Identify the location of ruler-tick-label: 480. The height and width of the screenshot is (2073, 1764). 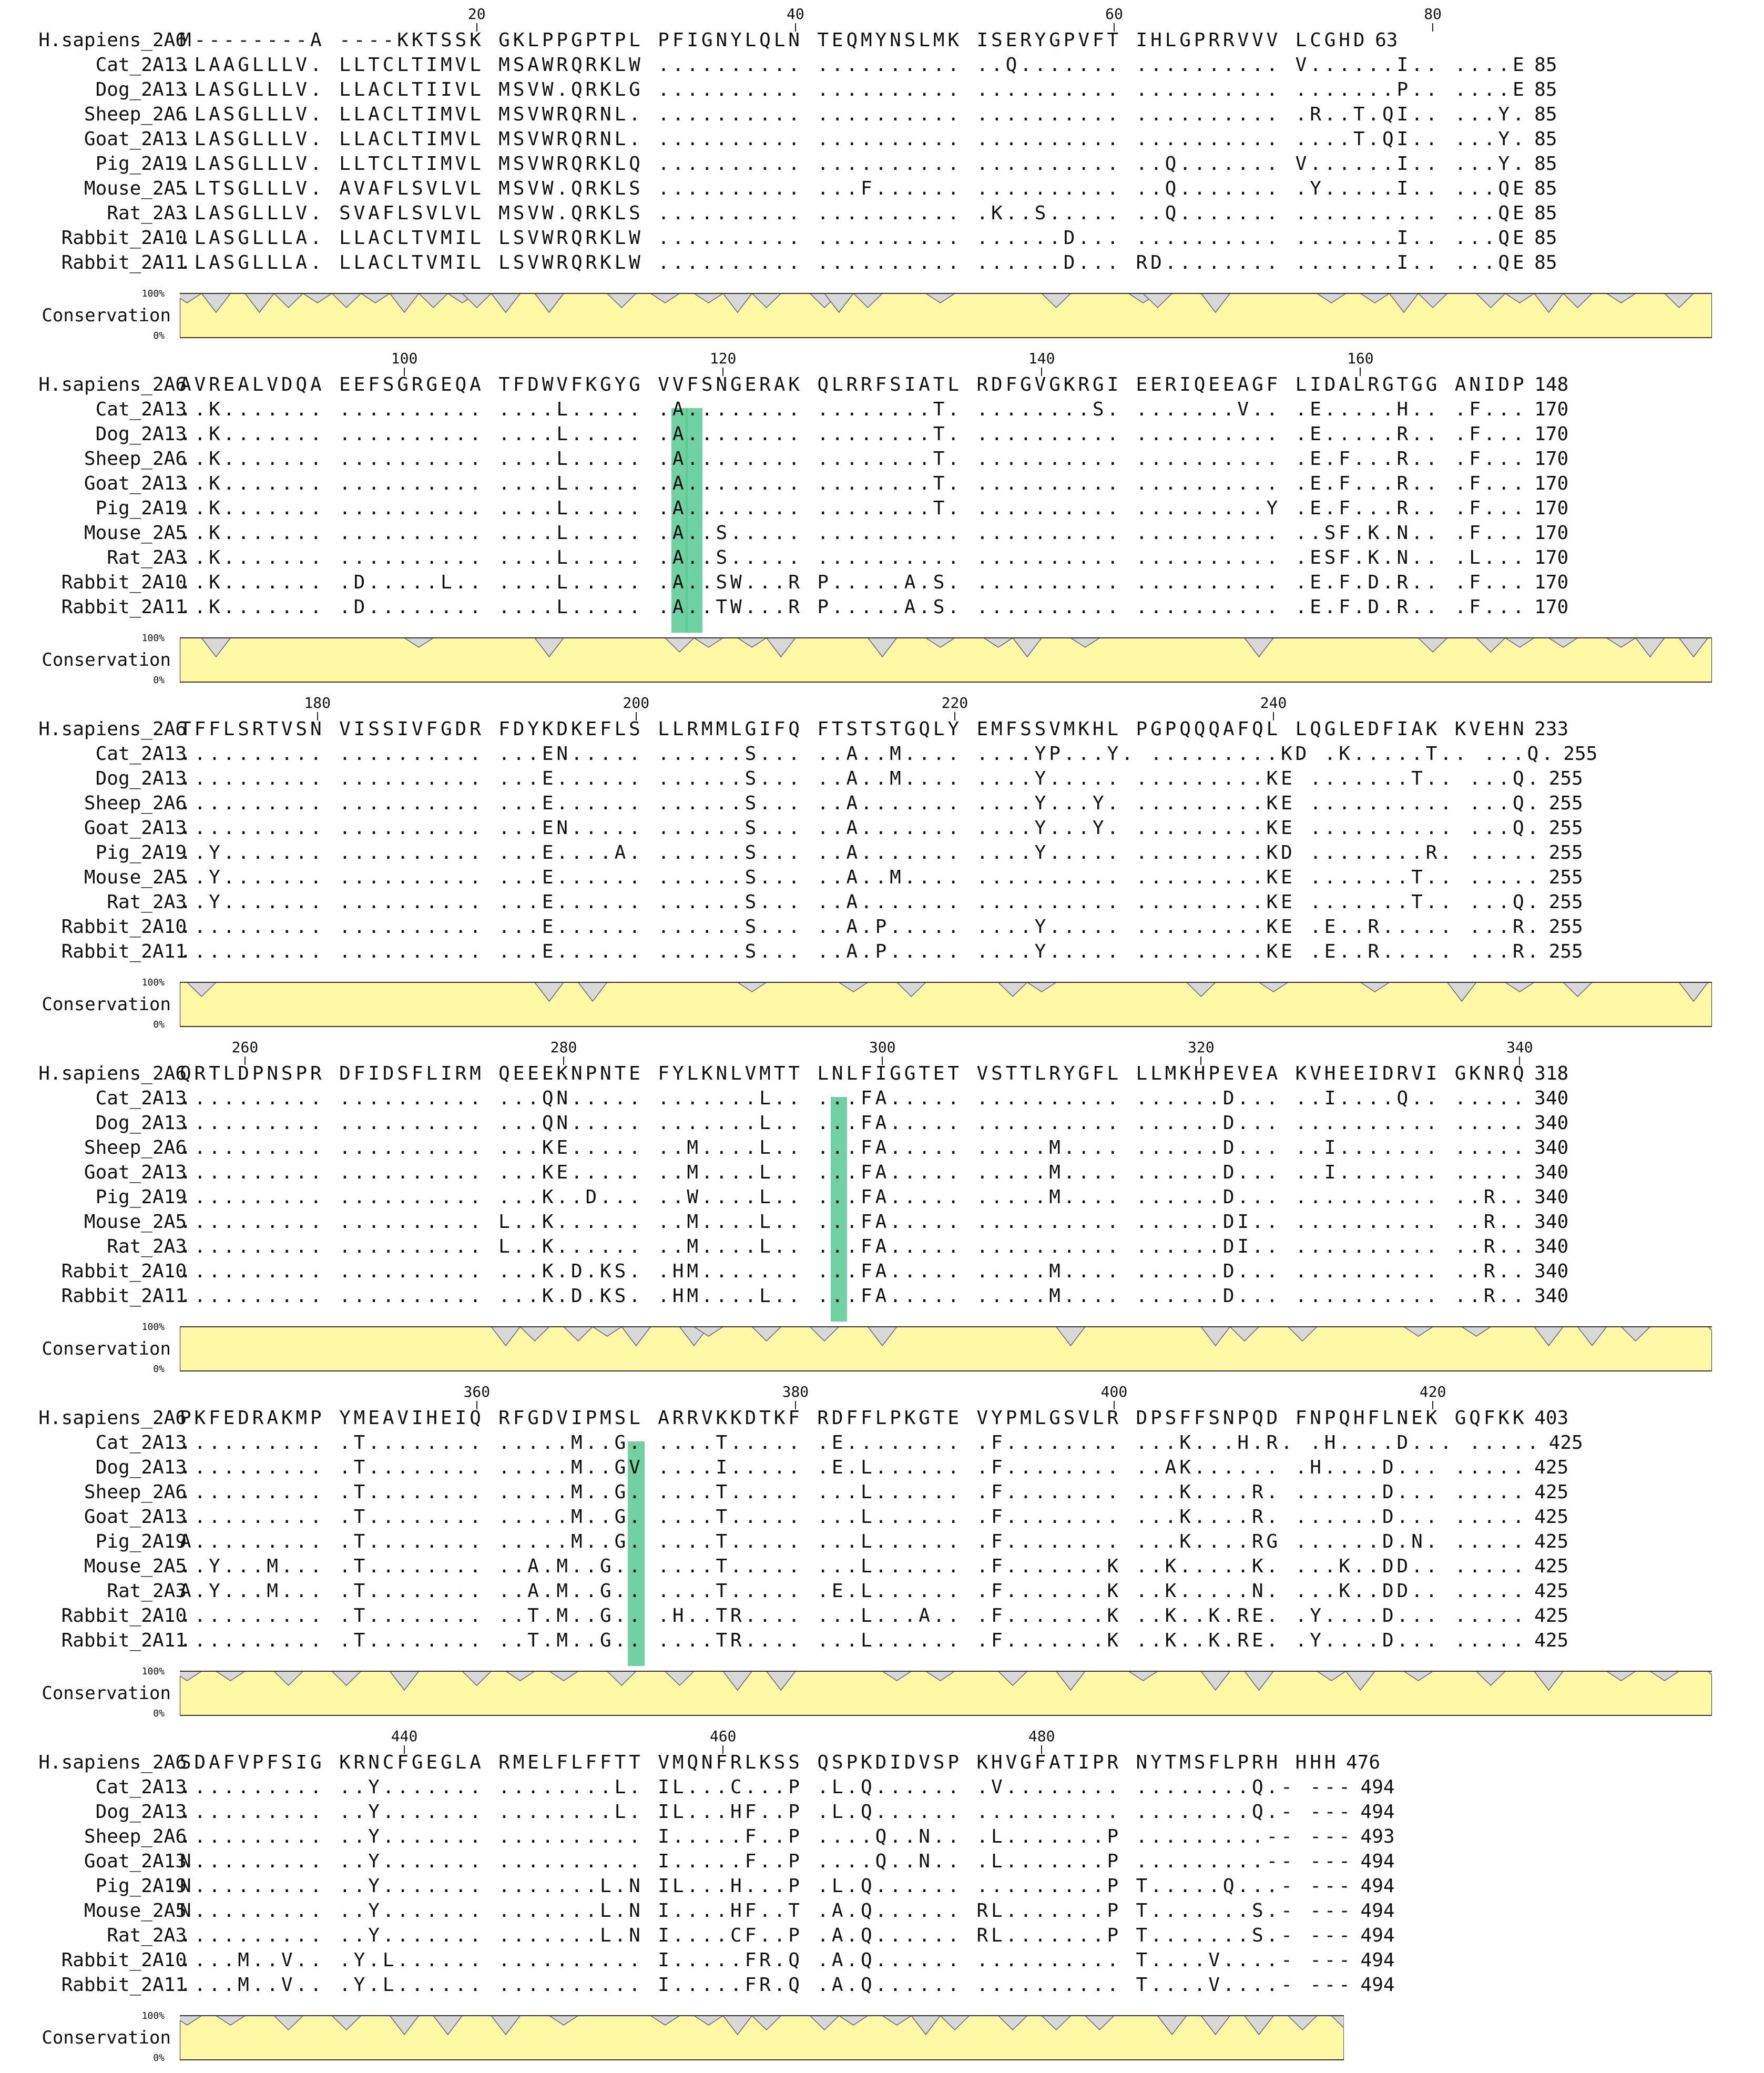
(1041, 1737).